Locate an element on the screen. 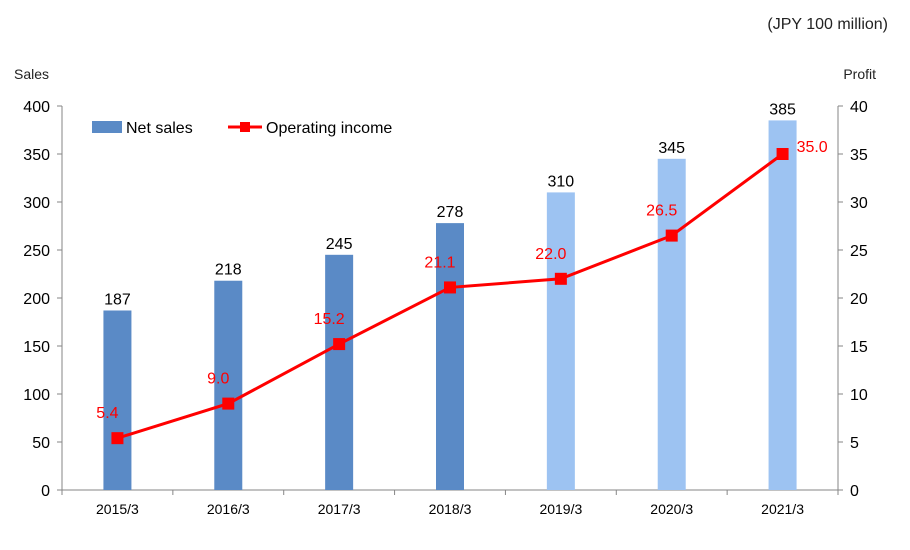  right-tick-label: 40 is located at coordinates (859, 107).